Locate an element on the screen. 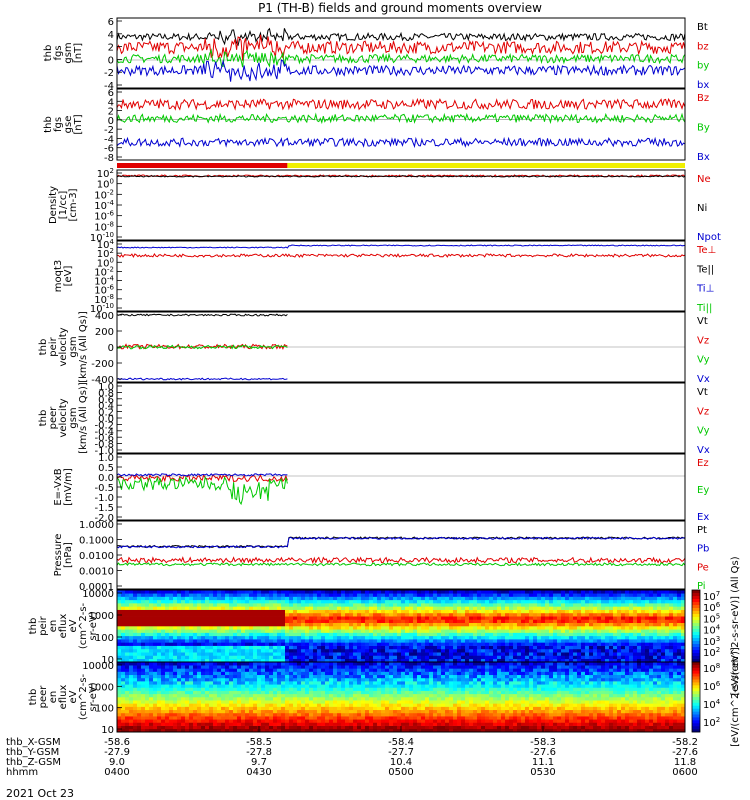 The width and height of the screenshot is (750, 800). y-tick-label: 10-10 is located at coordinates (102, 308).